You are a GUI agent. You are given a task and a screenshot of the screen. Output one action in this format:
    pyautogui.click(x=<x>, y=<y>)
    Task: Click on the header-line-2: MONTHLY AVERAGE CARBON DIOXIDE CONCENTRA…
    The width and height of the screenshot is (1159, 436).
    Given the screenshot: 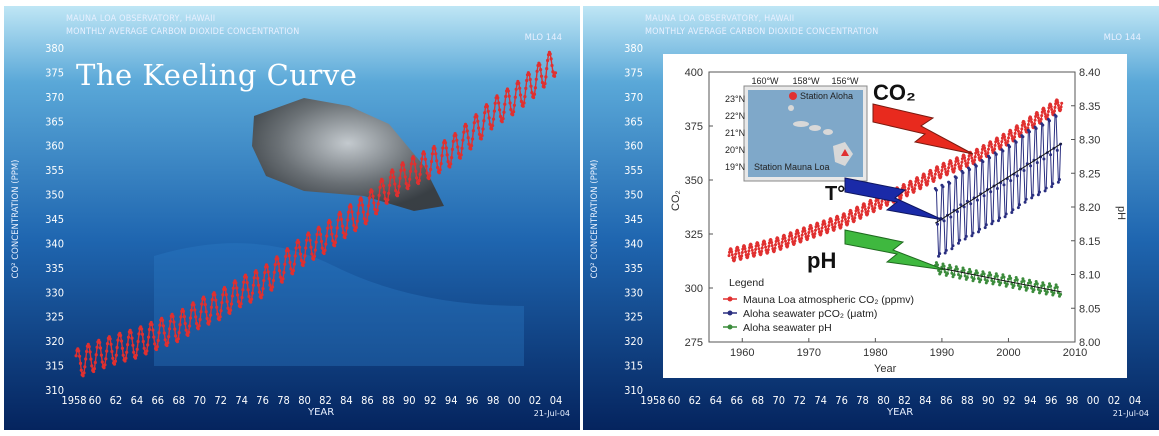 What is the action you would take?
    pyautogui.click(x=762, y=32)
    